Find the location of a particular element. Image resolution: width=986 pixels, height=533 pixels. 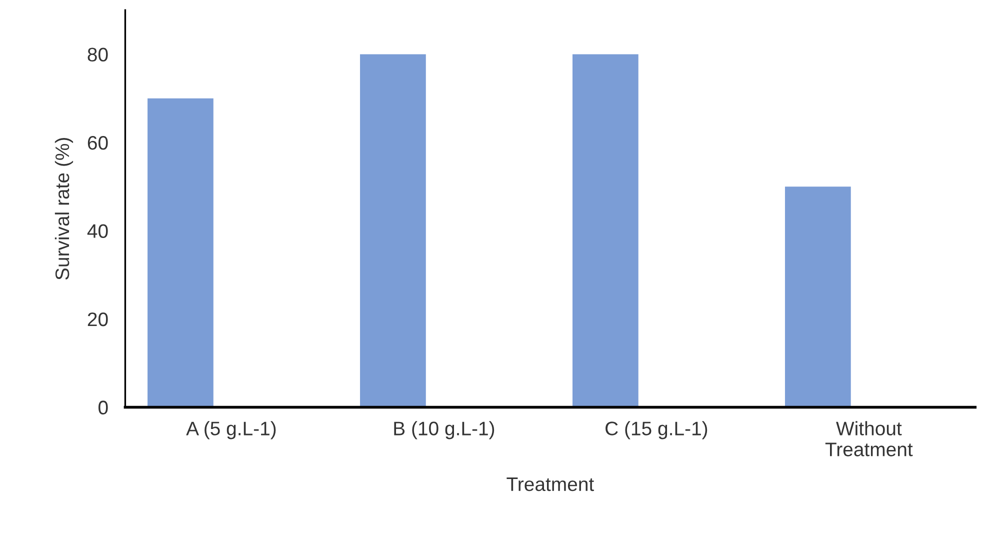

y-axis-title: Survival rate (%) is located at coordinates (64, 209).